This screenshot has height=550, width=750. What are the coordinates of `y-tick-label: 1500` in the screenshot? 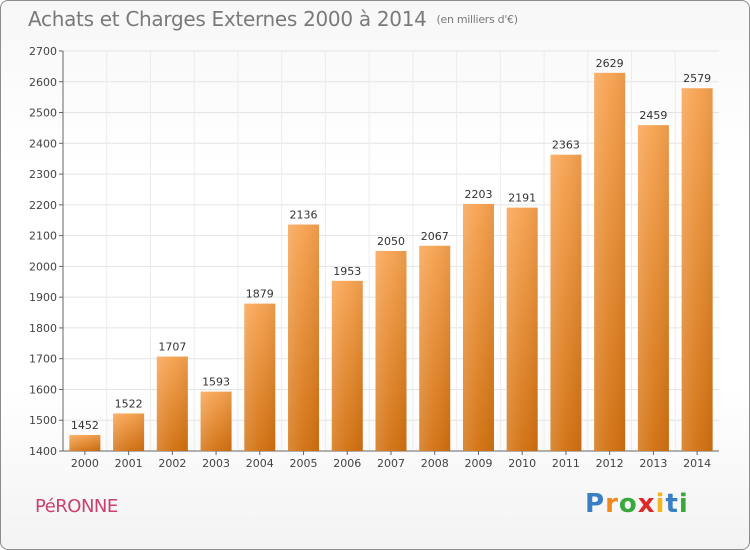 It's located at (43, 420).